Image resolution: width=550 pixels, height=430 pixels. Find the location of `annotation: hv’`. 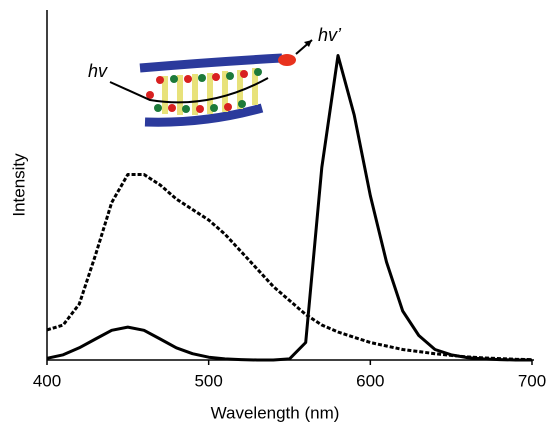

annotation: hv’ is located at coordinates (330, 35).